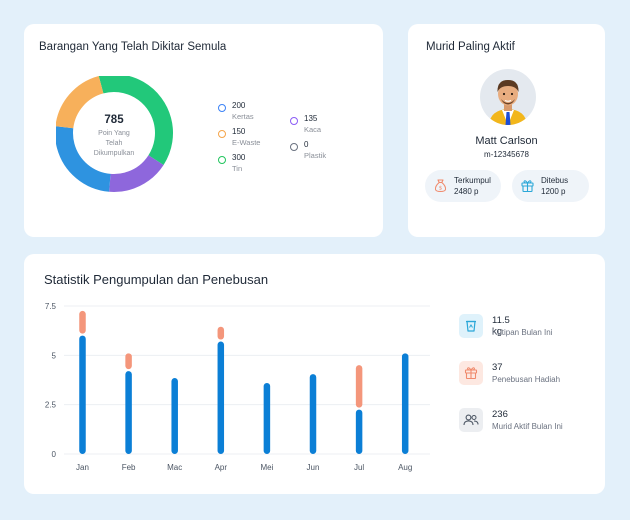 This screenshot has width=630, height=520. What do you see at coordinates (128, 361) in the screenshot?
I see `bar-redemption-feb` at bounding box center [128, 361].